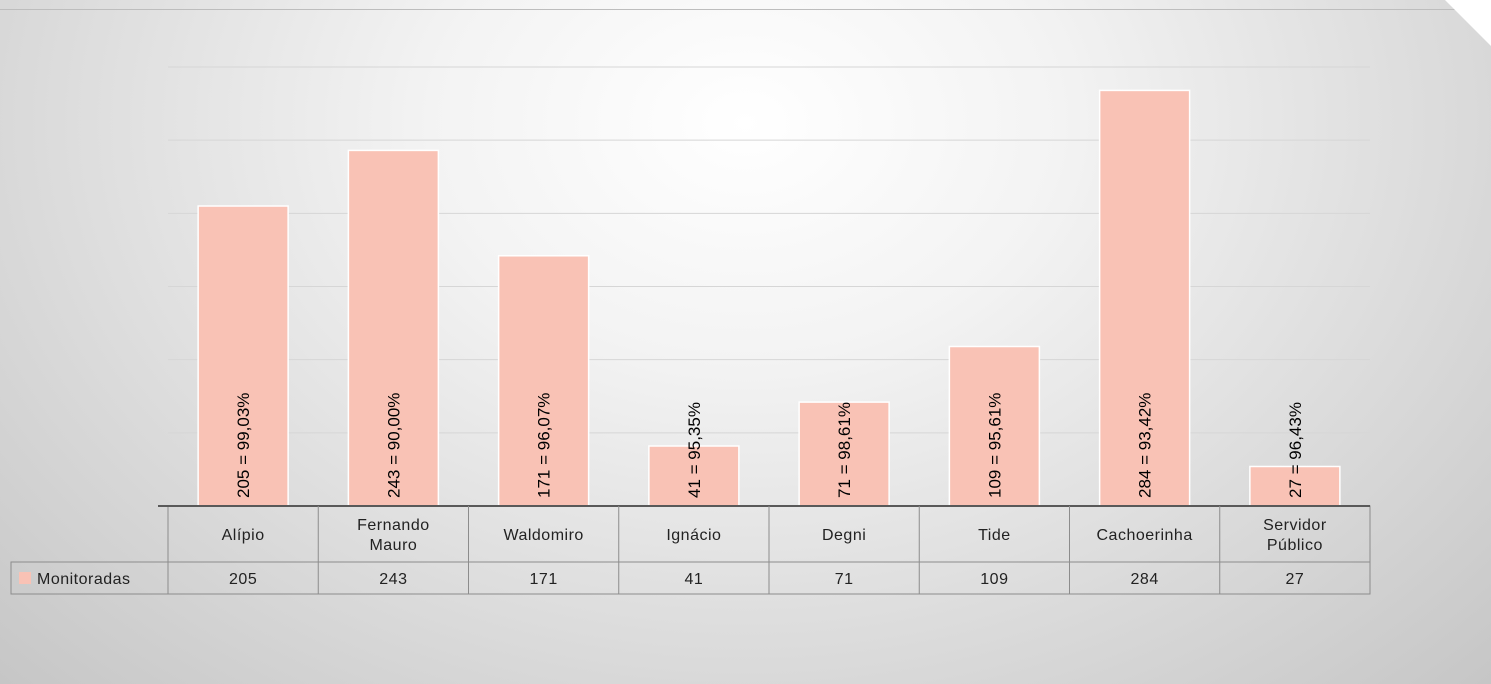 This screenshot has height=684, width=1491. I want to click on table-value: 205, so click(243, 579).